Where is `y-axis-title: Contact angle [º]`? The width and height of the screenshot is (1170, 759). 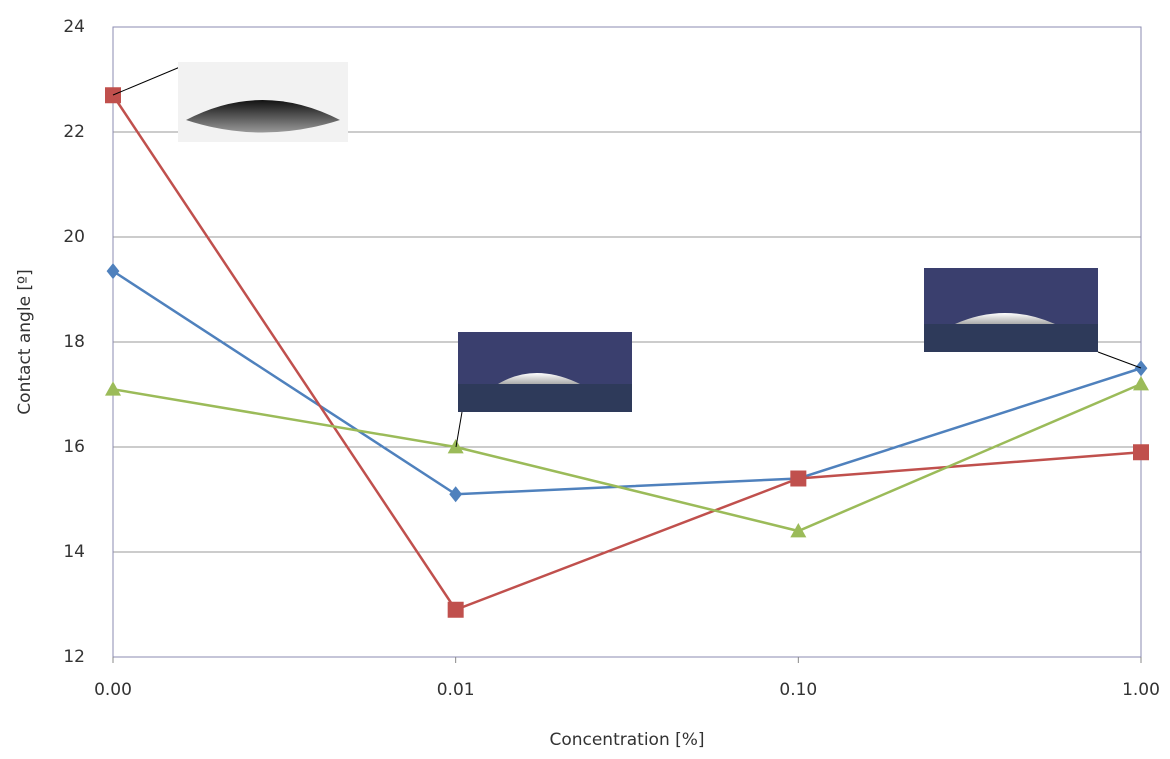 y-axis-title: Contact angle [º] is located at coordinates (25, 341).